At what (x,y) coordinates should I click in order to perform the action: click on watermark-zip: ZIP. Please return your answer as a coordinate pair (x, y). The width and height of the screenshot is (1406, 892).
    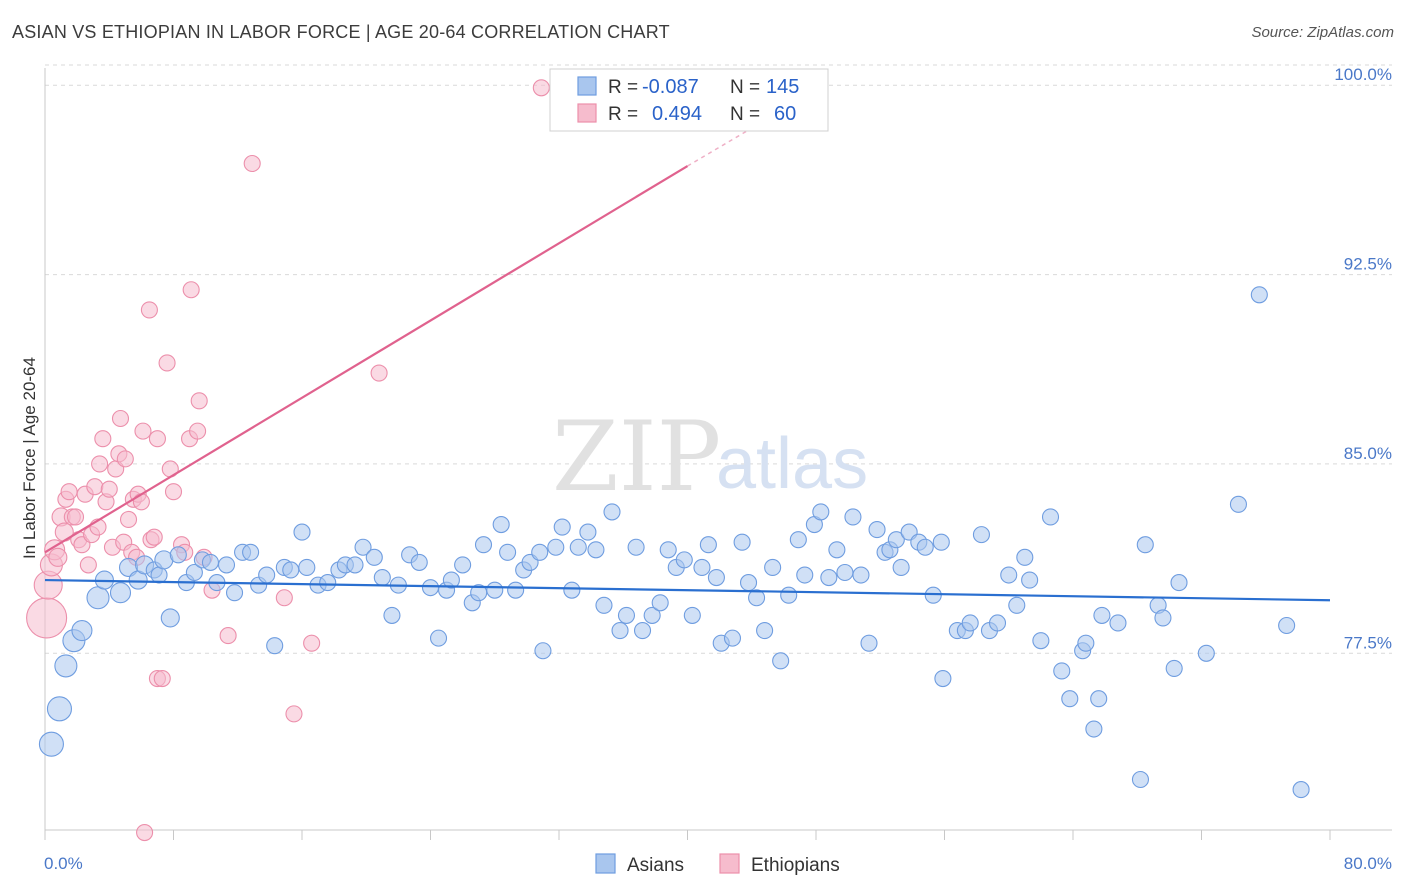
    Looking at the image, I should click on (636, 457).